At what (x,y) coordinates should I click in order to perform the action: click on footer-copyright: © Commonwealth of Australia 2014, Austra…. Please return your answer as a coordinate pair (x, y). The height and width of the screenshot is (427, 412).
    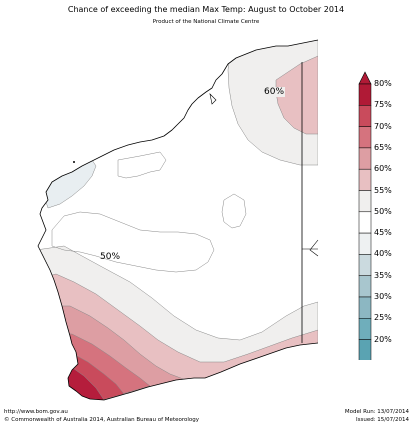
    Looking at the image, I should click on (101, 420).